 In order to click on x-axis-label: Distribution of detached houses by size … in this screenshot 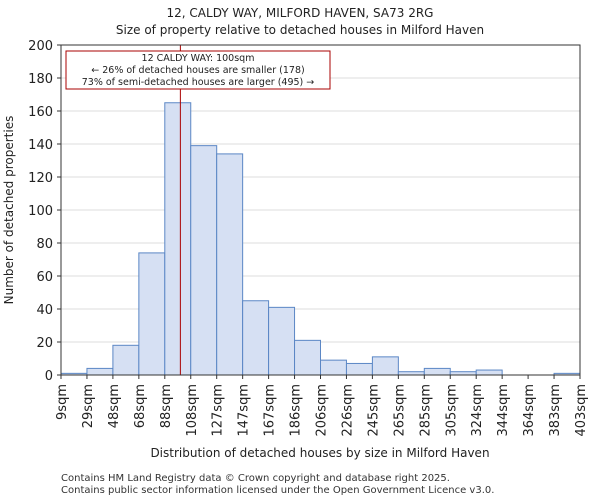, I will do `click(319, 453)`.